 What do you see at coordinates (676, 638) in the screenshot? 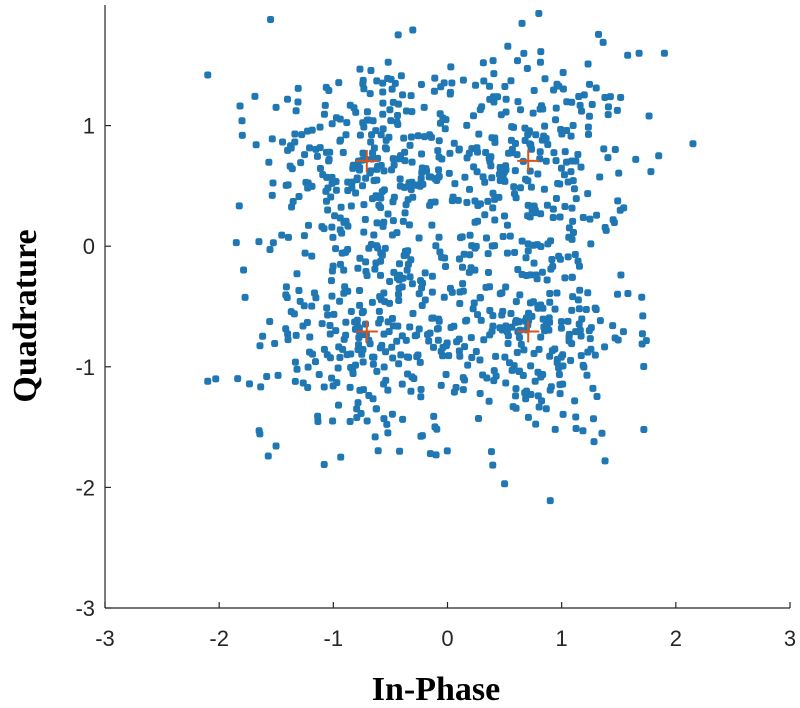
I see `x-tick-label: 2` at bounding box center [676, 638].